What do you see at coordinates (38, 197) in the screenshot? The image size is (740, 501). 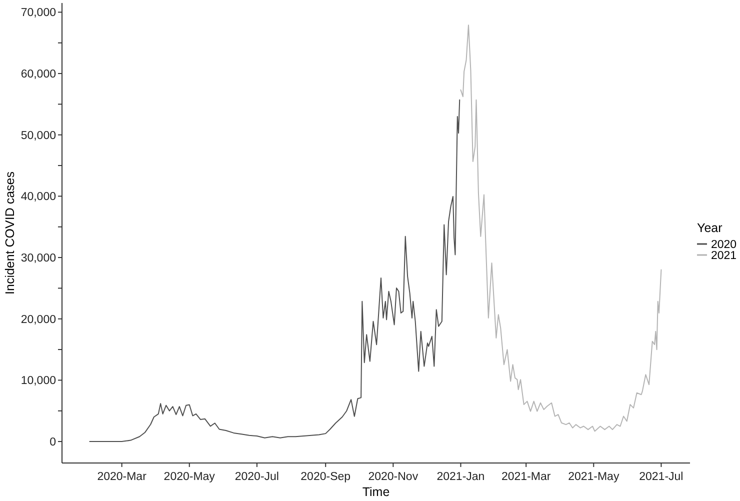 I see `y-tick-label: 40,000` at bounding box center [38, 197].